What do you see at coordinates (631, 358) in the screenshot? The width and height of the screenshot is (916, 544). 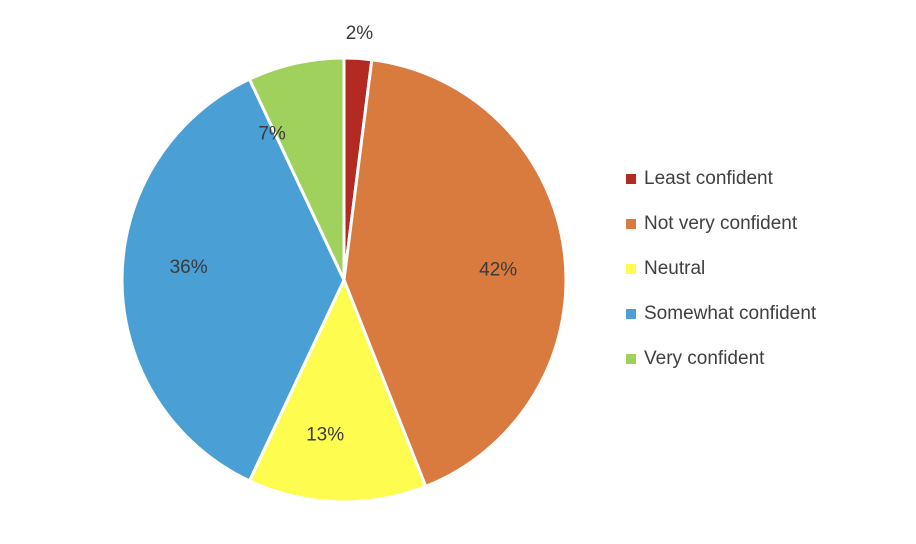 I see `legend-swatch-very-confident` at bounding box center [631, 358].